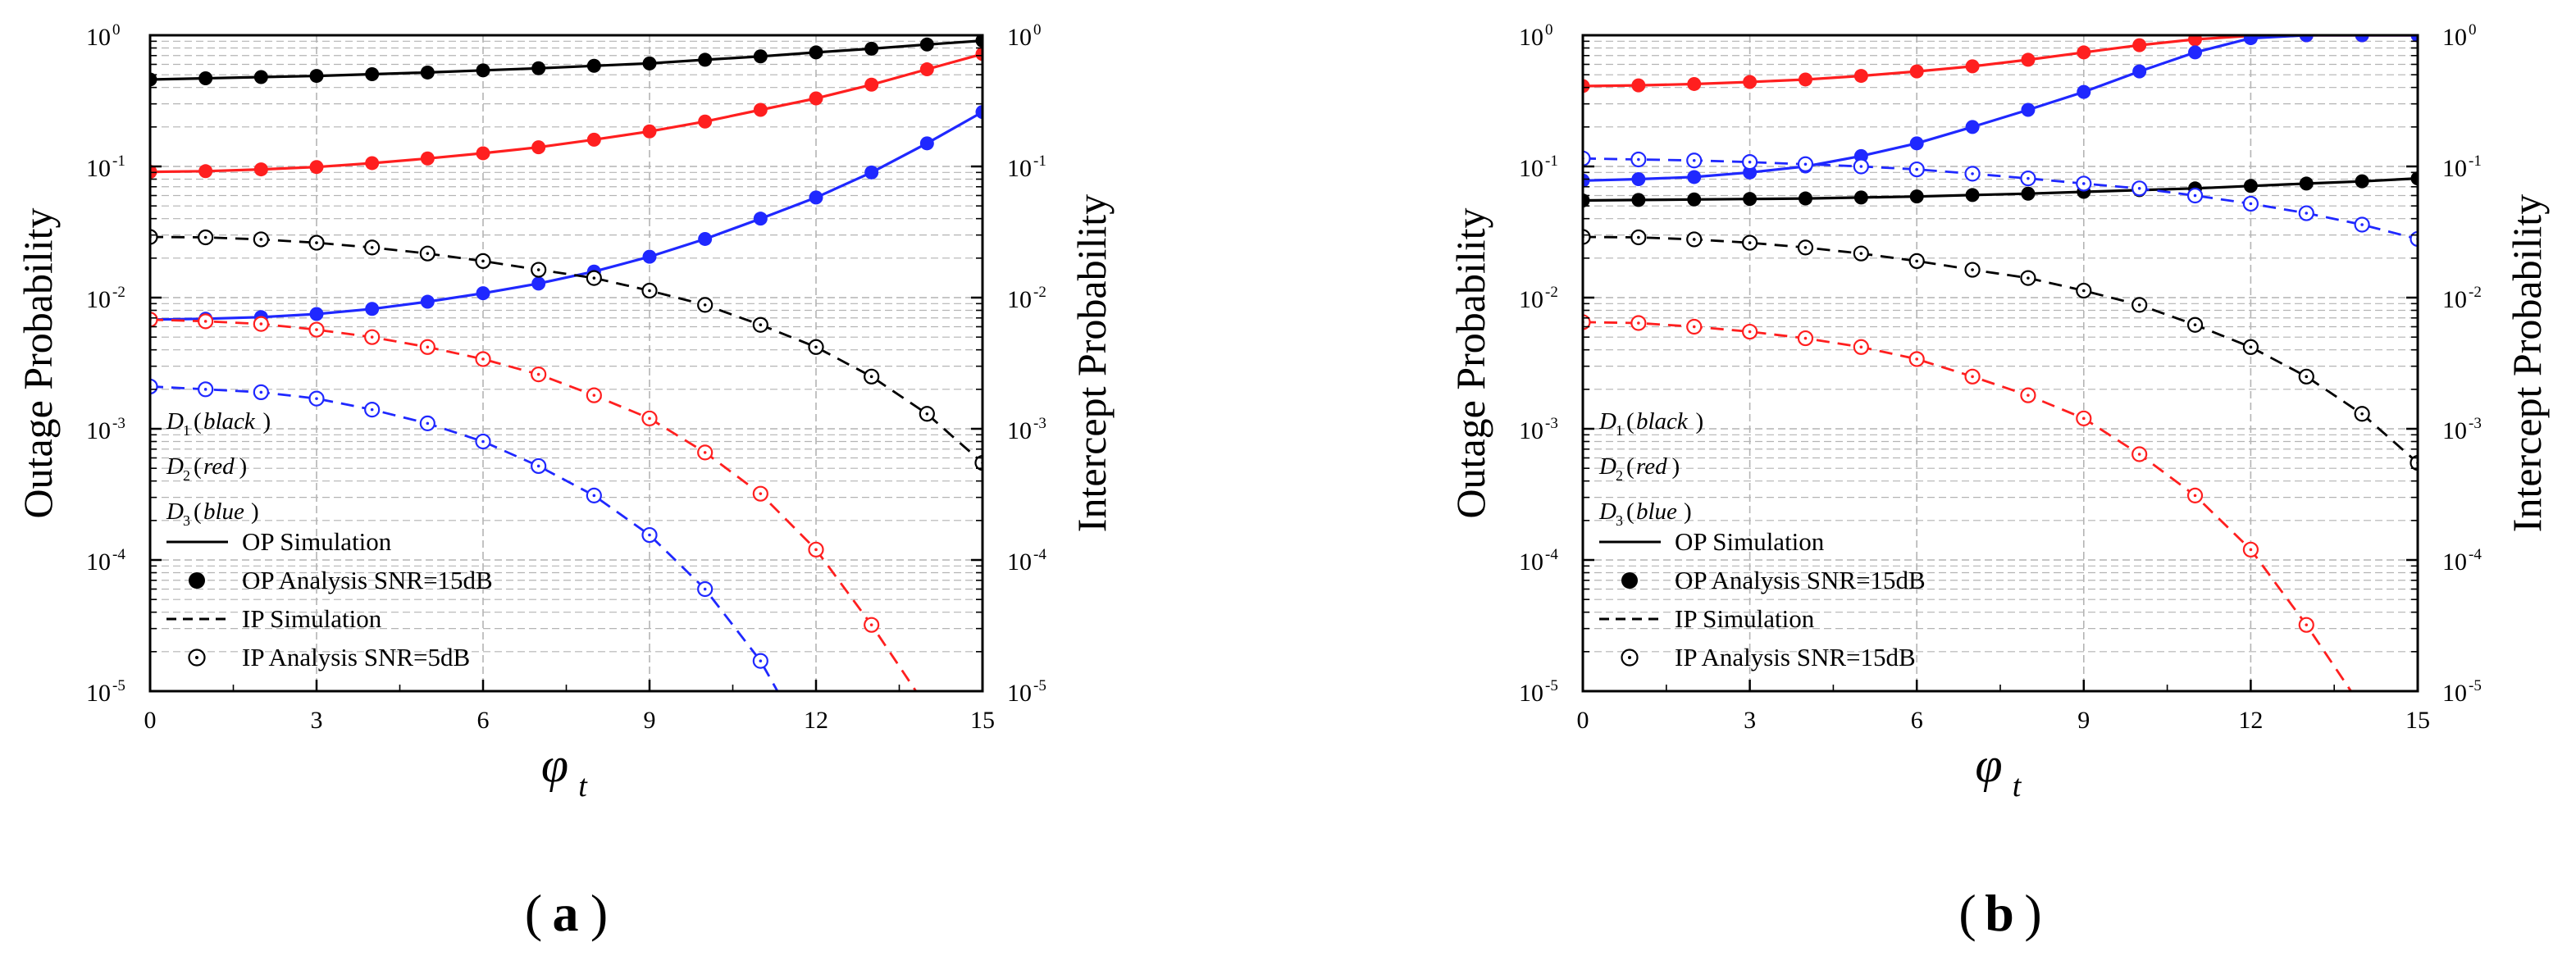 The image size is (2576, 965). I want to click on y-axis-label-left: Outage Probability, so click(1470, 362).